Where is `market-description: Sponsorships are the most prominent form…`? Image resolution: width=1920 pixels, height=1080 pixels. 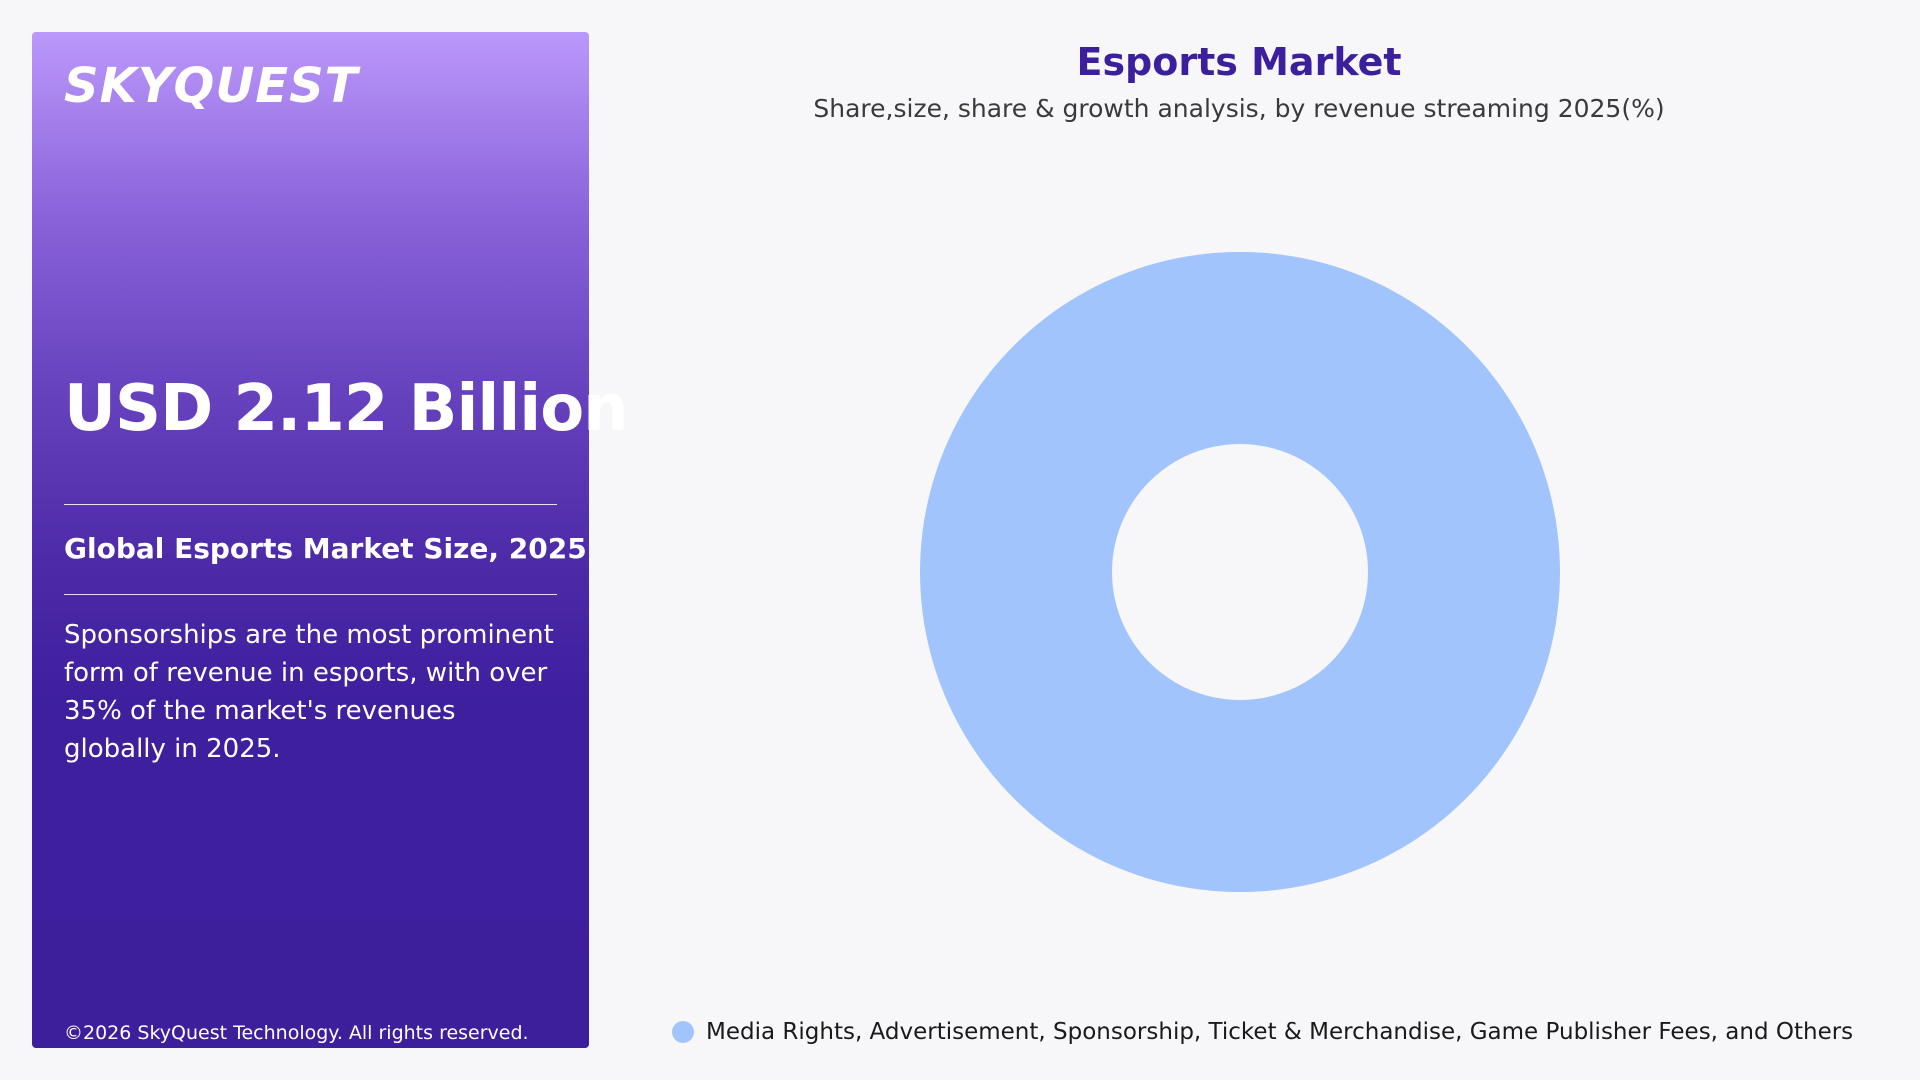
market-description: Sponsorships are the most prominent form… is located at coordinates (309, 692).